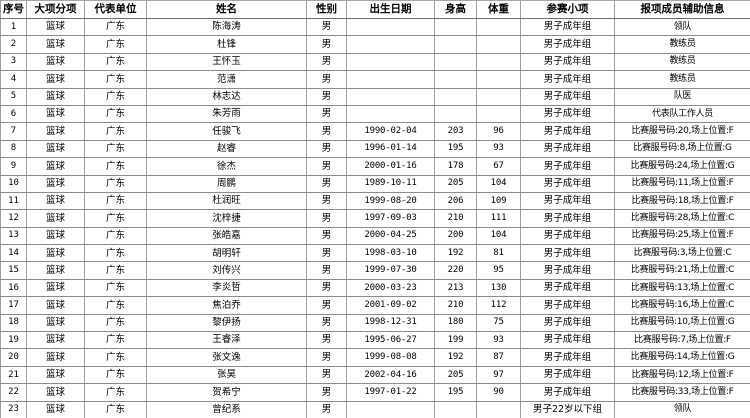 The width and height of the screenshot is (750, 418). I want to click on column-header-sub: 参赛小项, so click(568, 10).